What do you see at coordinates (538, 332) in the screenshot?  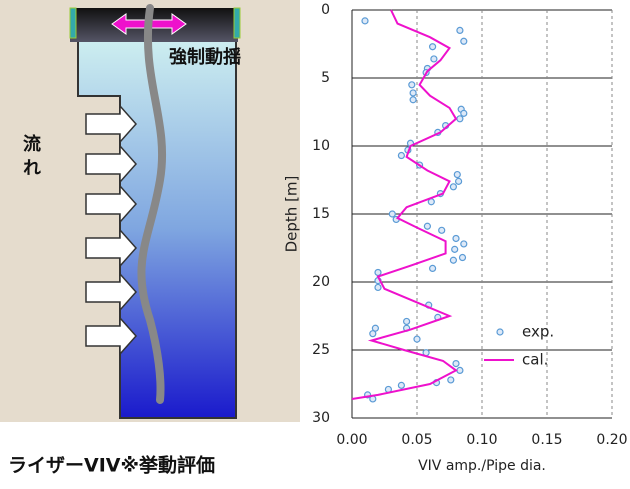 I see `legend-label: exp.` at bounding box center [538, 332].